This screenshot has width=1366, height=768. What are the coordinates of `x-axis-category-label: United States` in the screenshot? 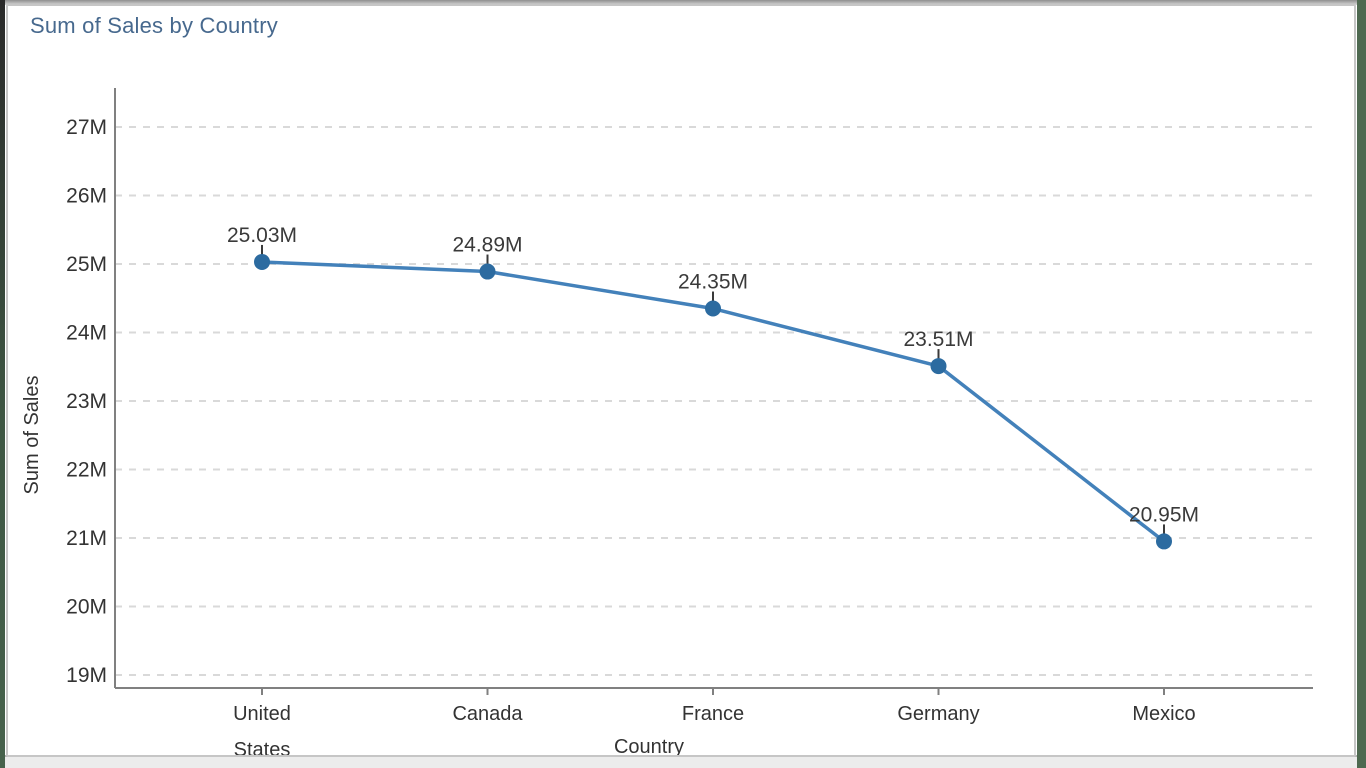 It's located at (262, 732).